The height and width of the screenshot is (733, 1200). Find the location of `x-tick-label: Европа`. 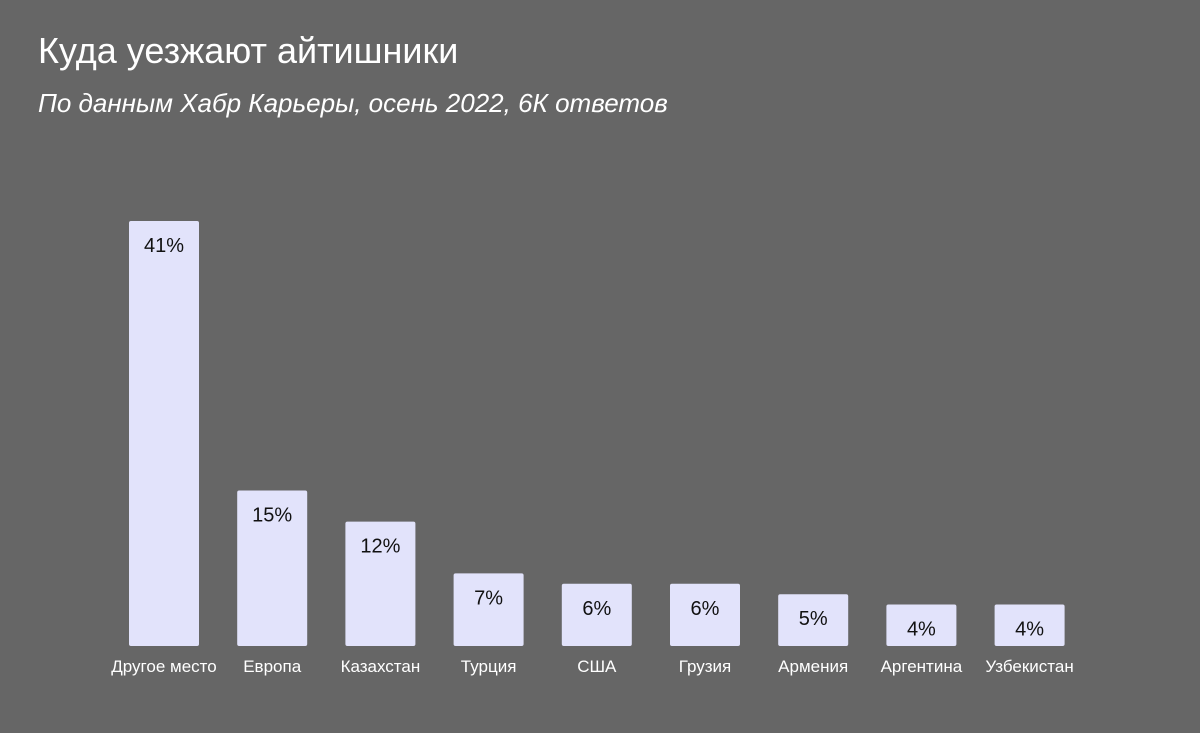

x-tick-label: Европа is located at coordinates (272, 666).